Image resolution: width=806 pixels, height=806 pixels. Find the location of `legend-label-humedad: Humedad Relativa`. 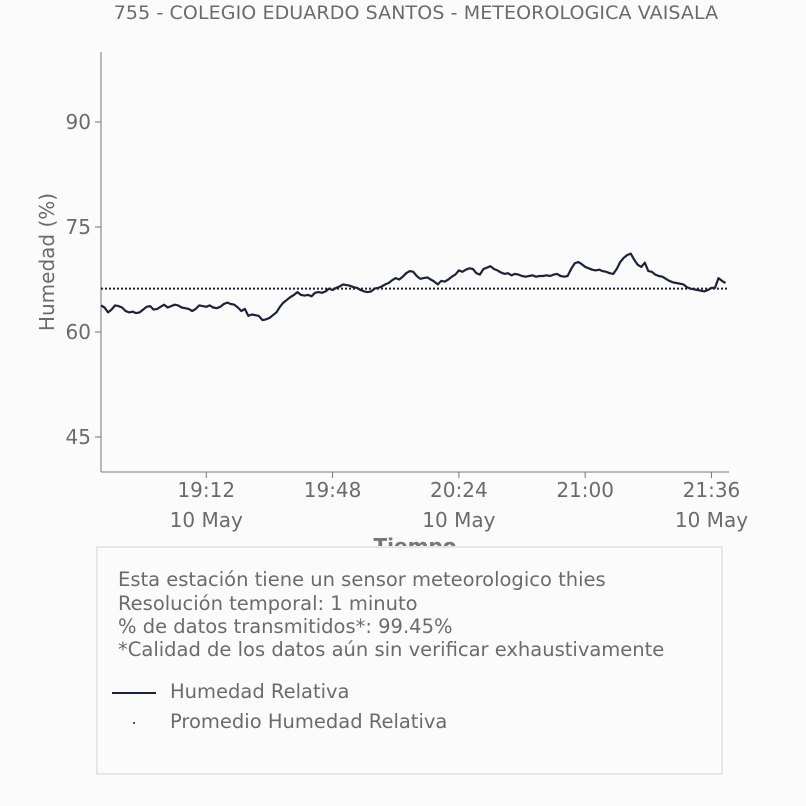

legend-label-humedad: Humedad Relativa is located at coordinates (260, 691).